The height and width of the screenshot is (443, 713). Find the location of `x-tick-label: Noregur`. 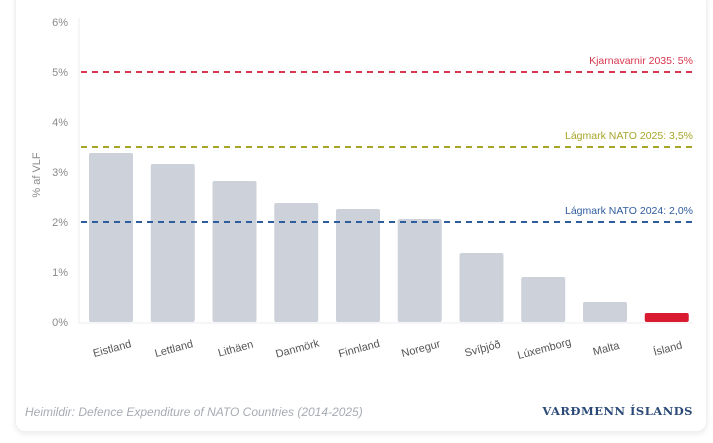

x-tick-label: Noregur is located at coordinates (421, 349).